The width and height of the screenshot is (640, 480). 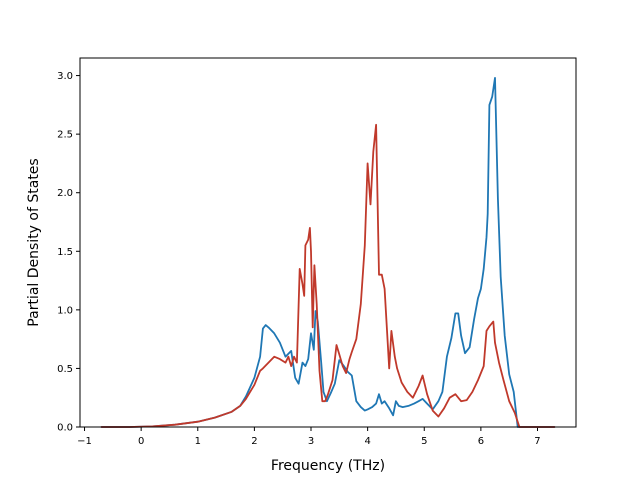 What do you see at coordinates (254, 441) in the screenshot?
I see `x-tick-label: 2` at bounding box center [254, 441].